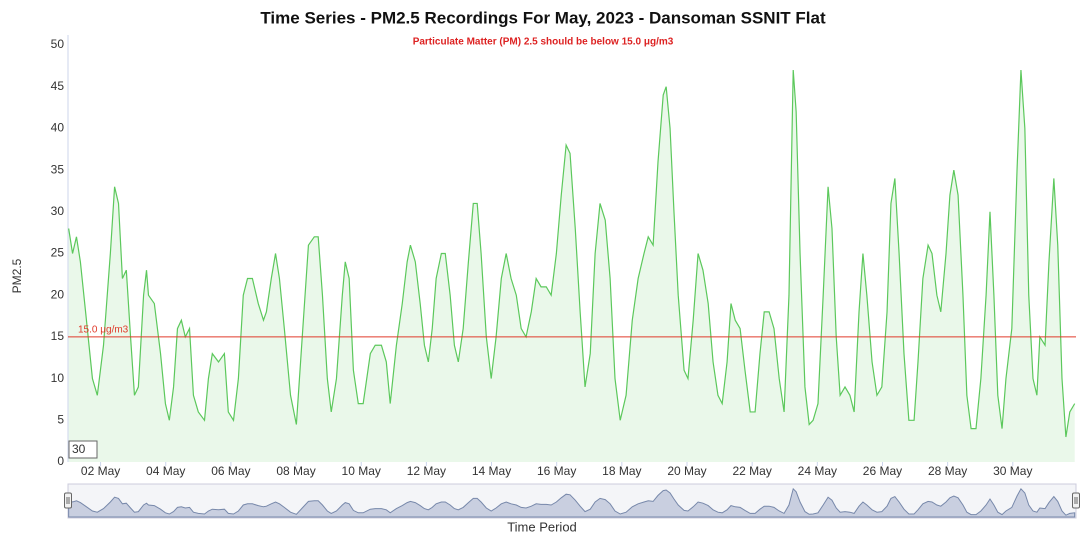 The width and height of the screenshot is (1087, 543). Describe the element at coordinates (100, 471) in the screenshot. I see `x-tick-label: 02 May` at that location.